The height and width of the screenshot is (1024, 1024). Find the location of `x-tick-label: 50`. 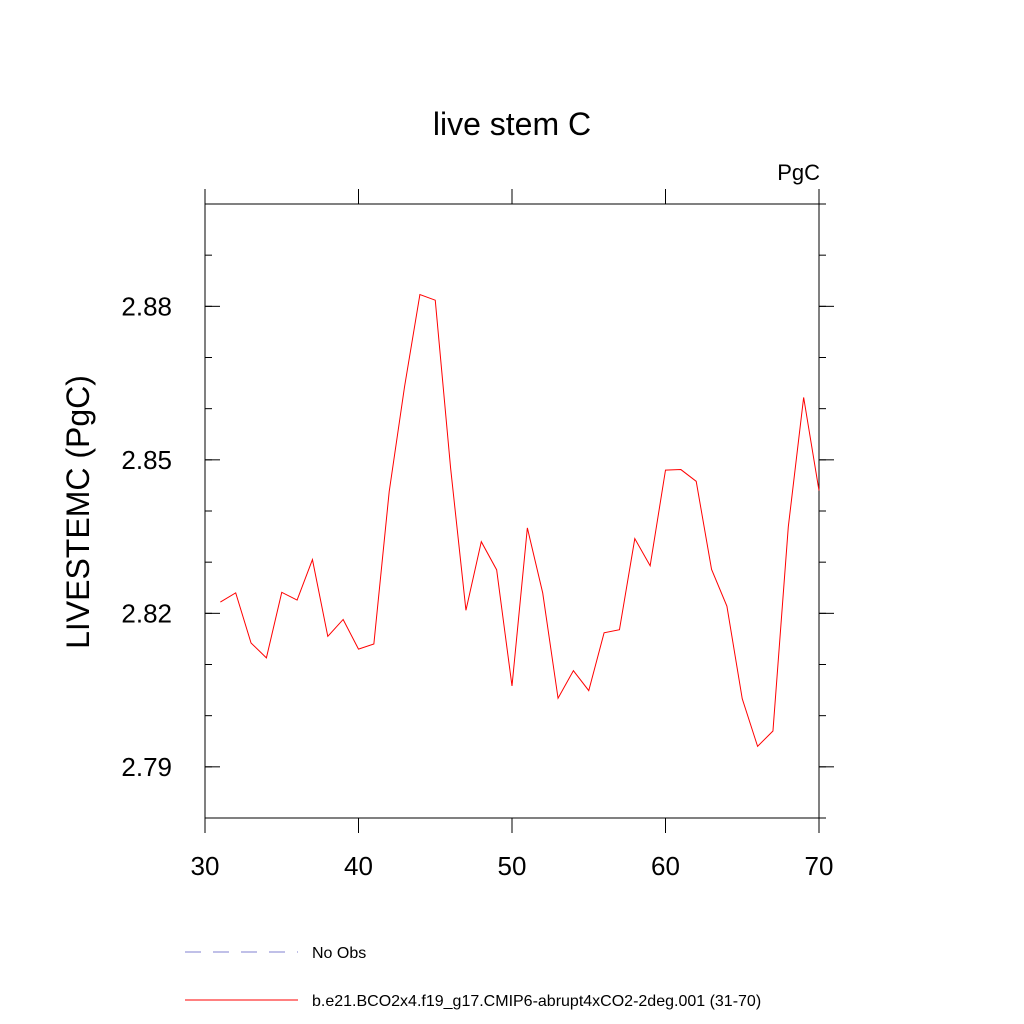

x-tick-label: 50 is located at coordinates (512, 866).